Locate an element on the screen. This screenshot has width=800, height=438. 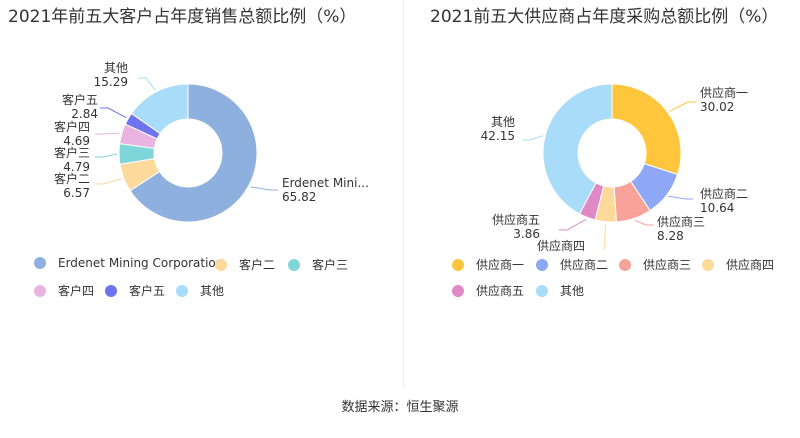
slice-value-label-0-5: 15.29 is located at coordinates (111, 82).